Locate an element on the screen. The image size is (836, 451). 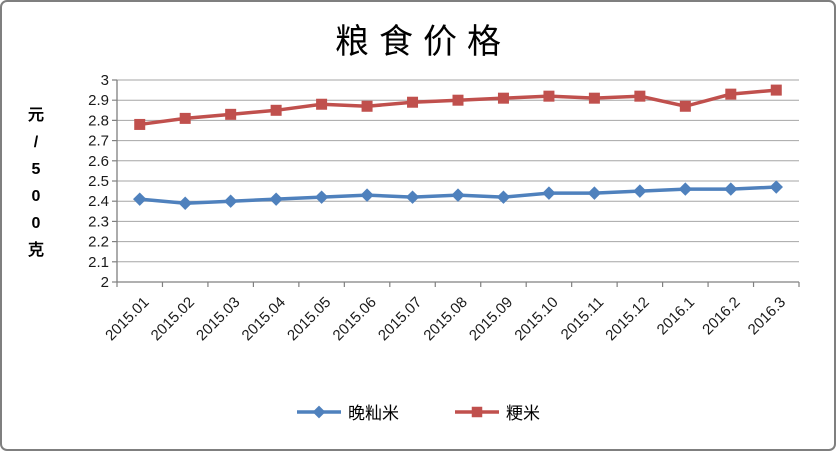
series-wanxianmi is located at coordinates (458, 195).